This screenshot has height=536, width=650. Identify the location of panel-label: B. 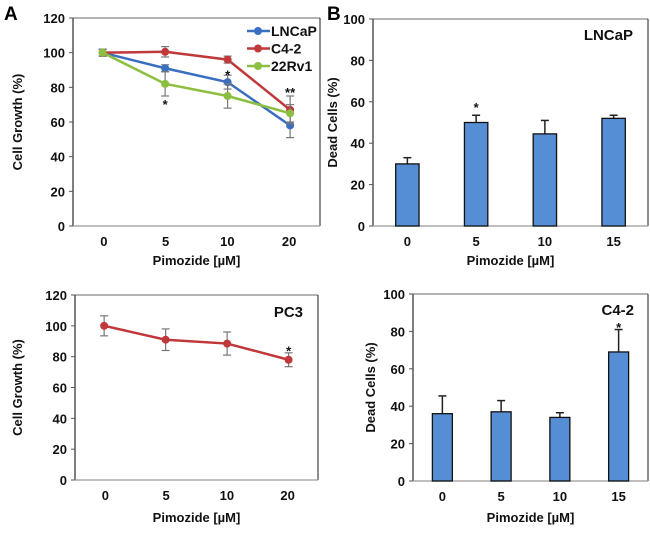
(334, 14).